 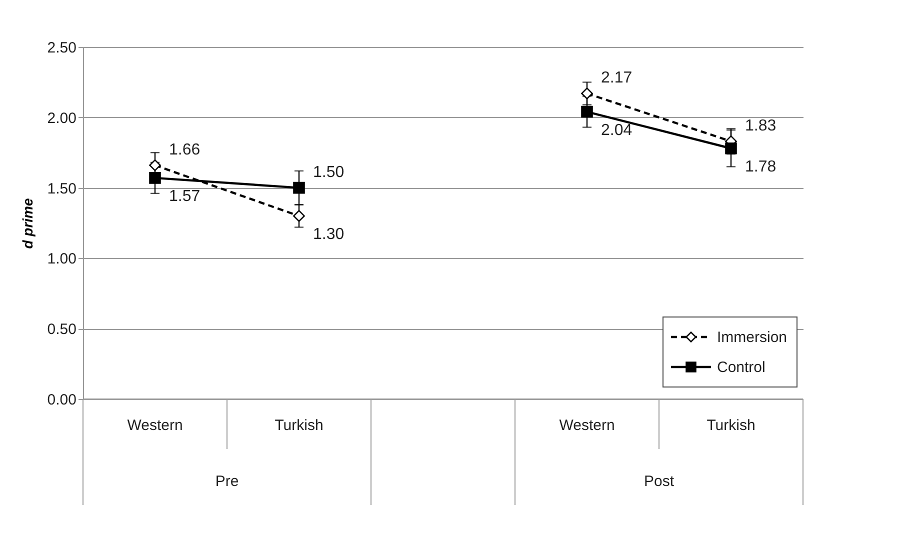 I want to click on y-tick-label: 1.00, so click(x=61, y=259).